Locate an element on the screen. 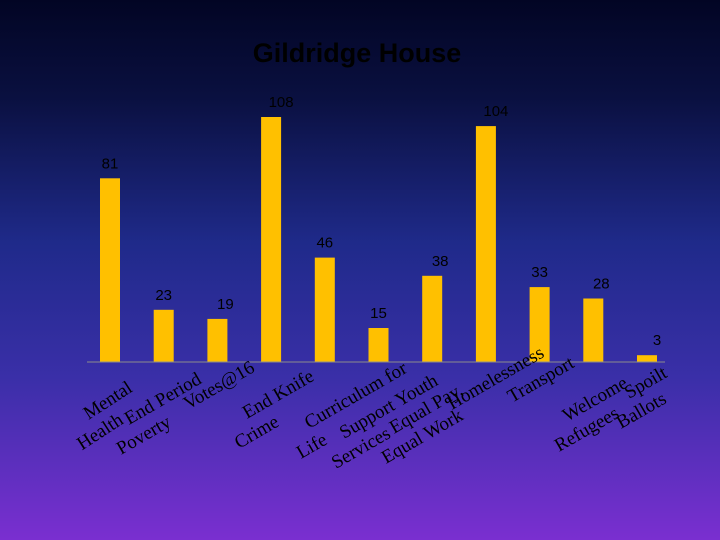 The width and height of the screenshot is (720, 540). value-label-1: 81 is located at coordinates (110, 163).